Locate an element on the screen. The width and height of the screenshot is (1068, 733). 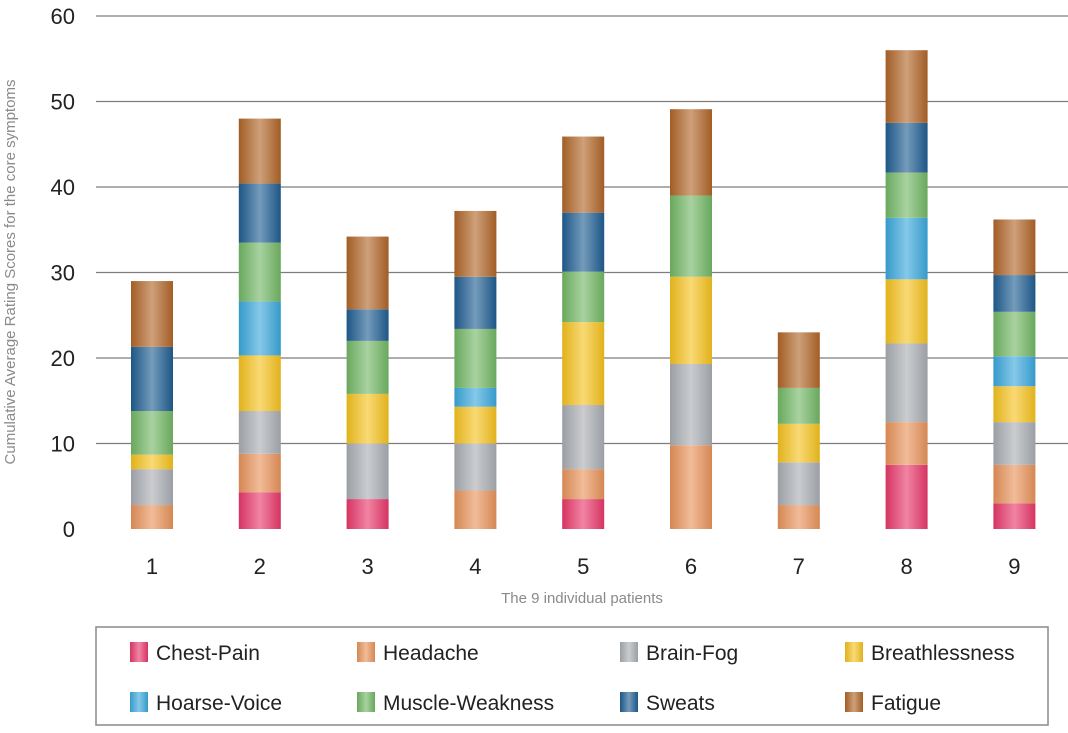
x-tick-label: 3 is located at coordinates (367, 566).